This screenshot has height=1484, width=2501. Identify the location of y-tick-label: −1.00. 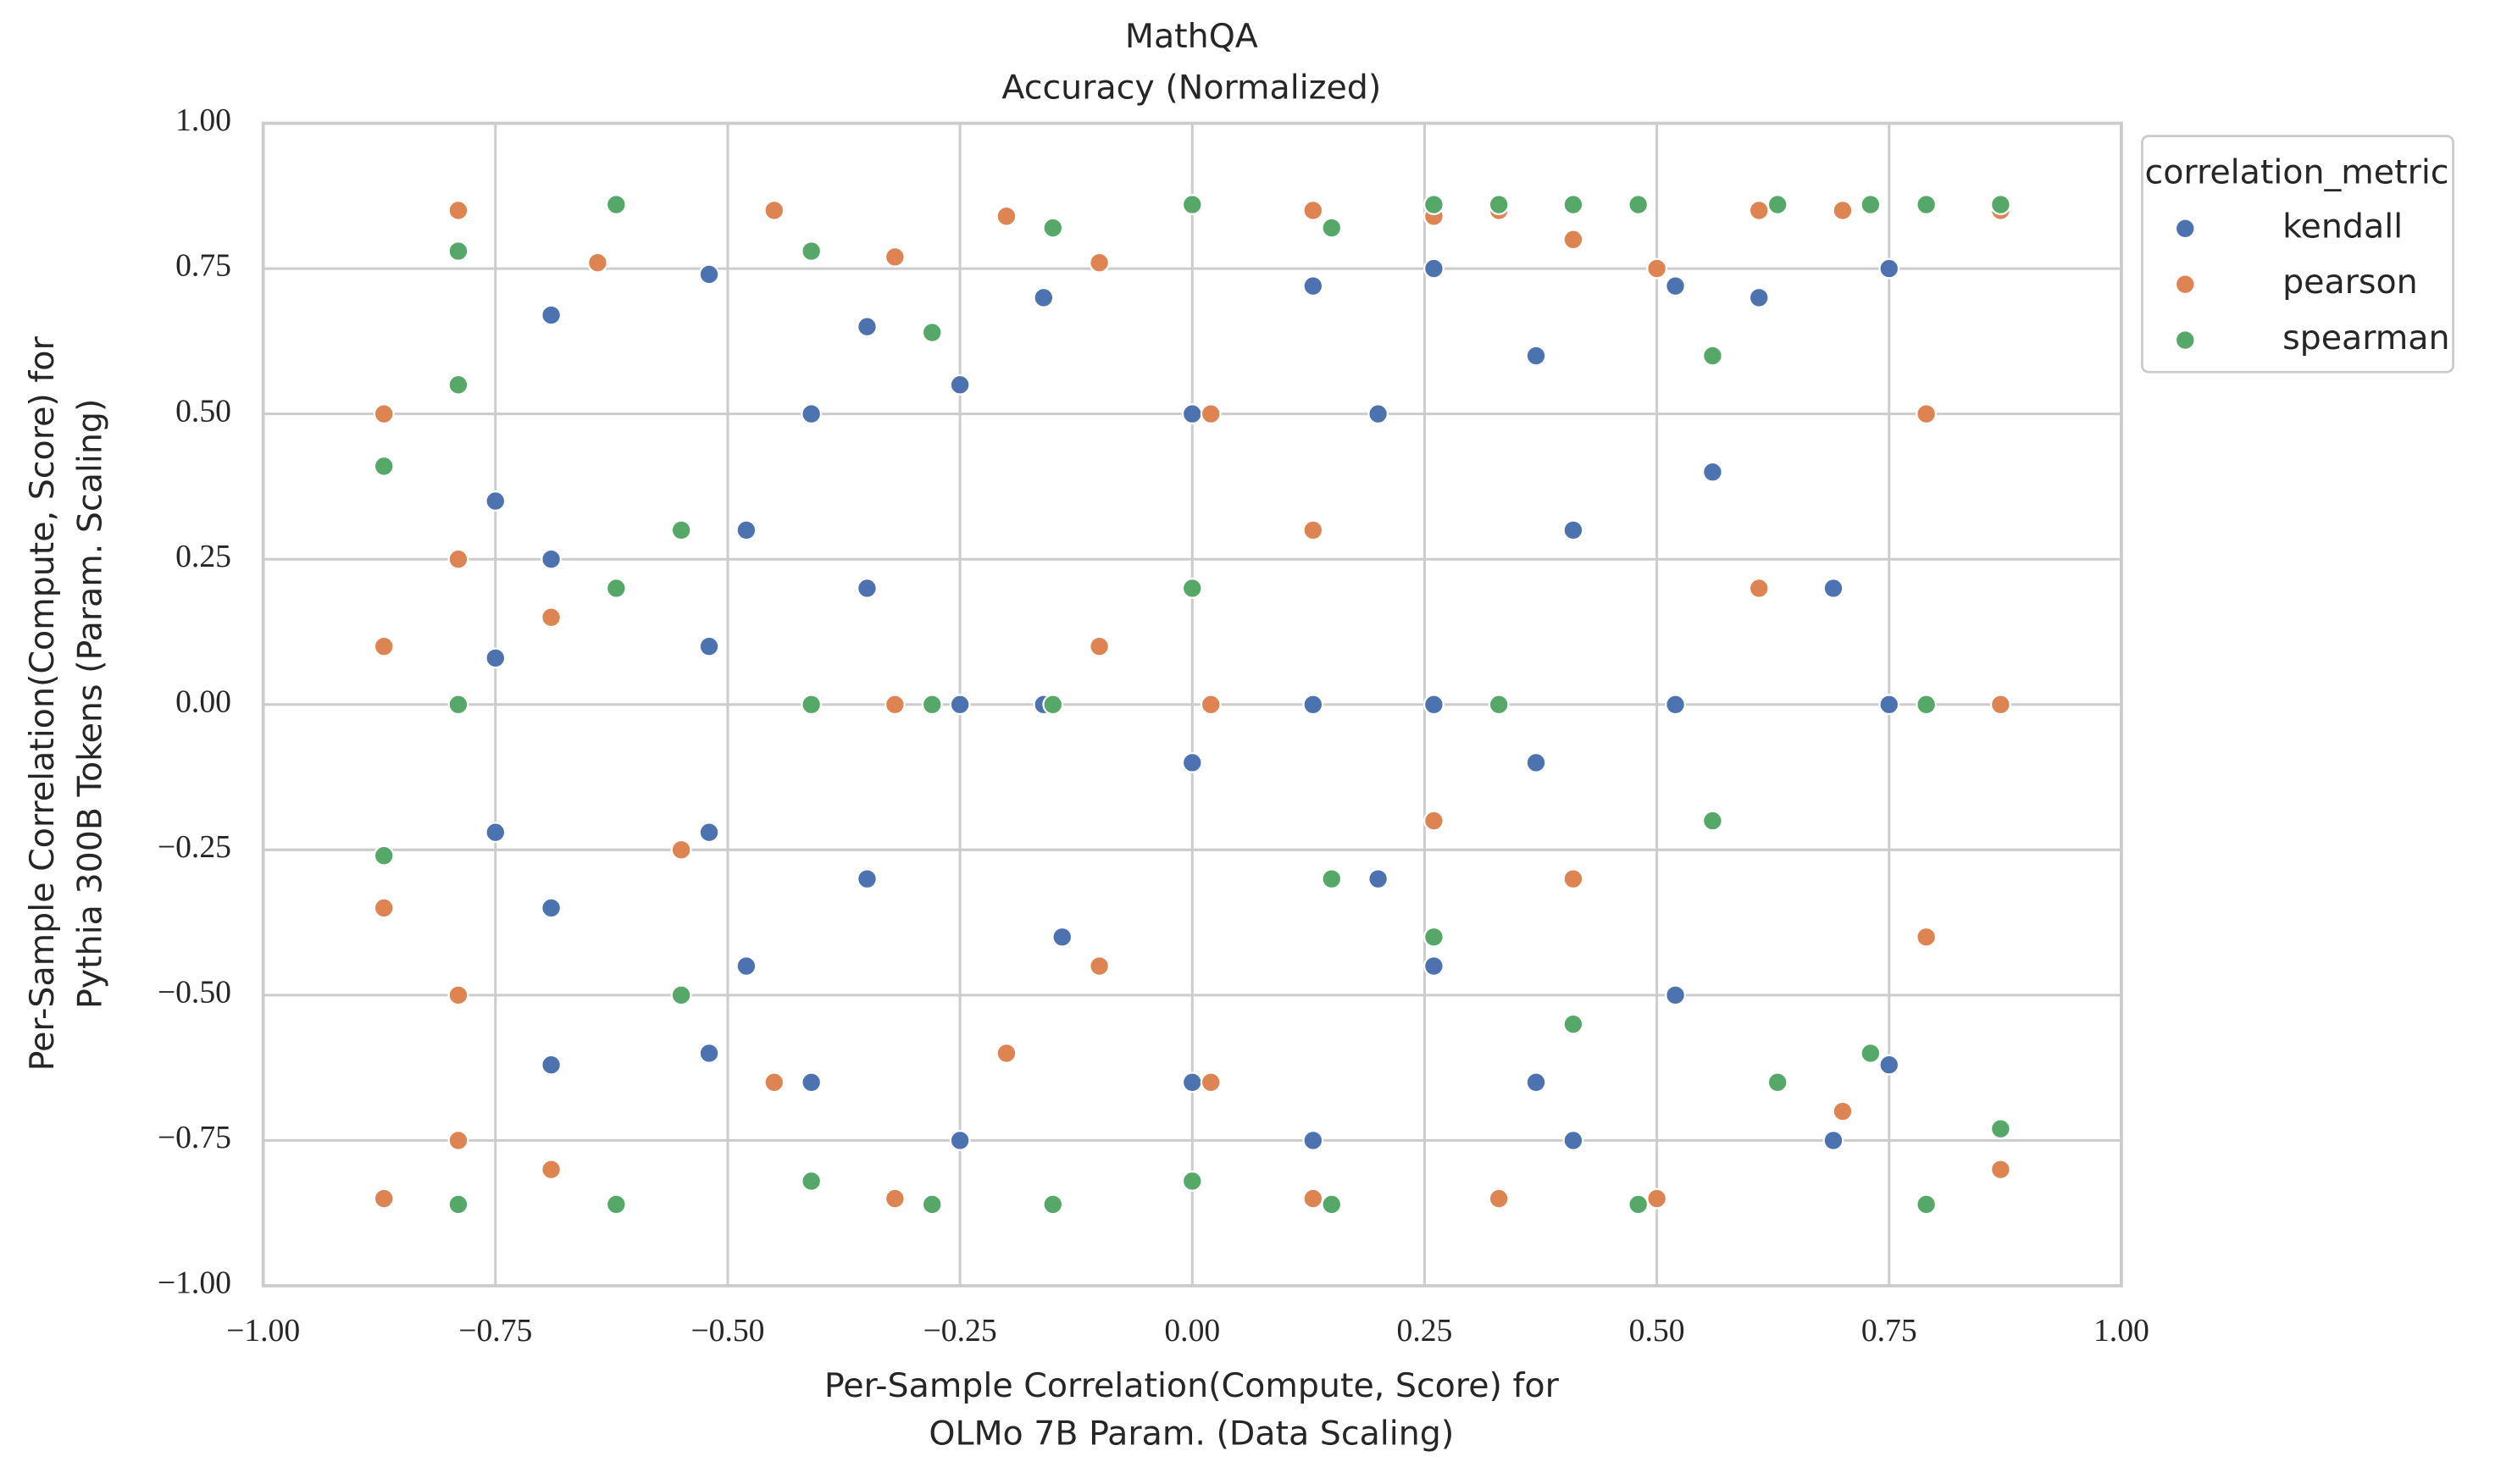
(194, 1283).